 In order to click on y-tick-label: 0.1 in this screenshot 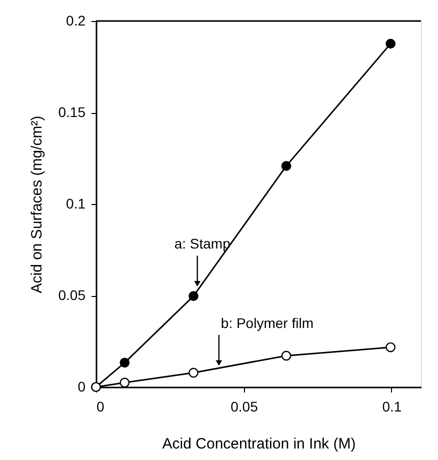, I will do `click(76, 204)`.